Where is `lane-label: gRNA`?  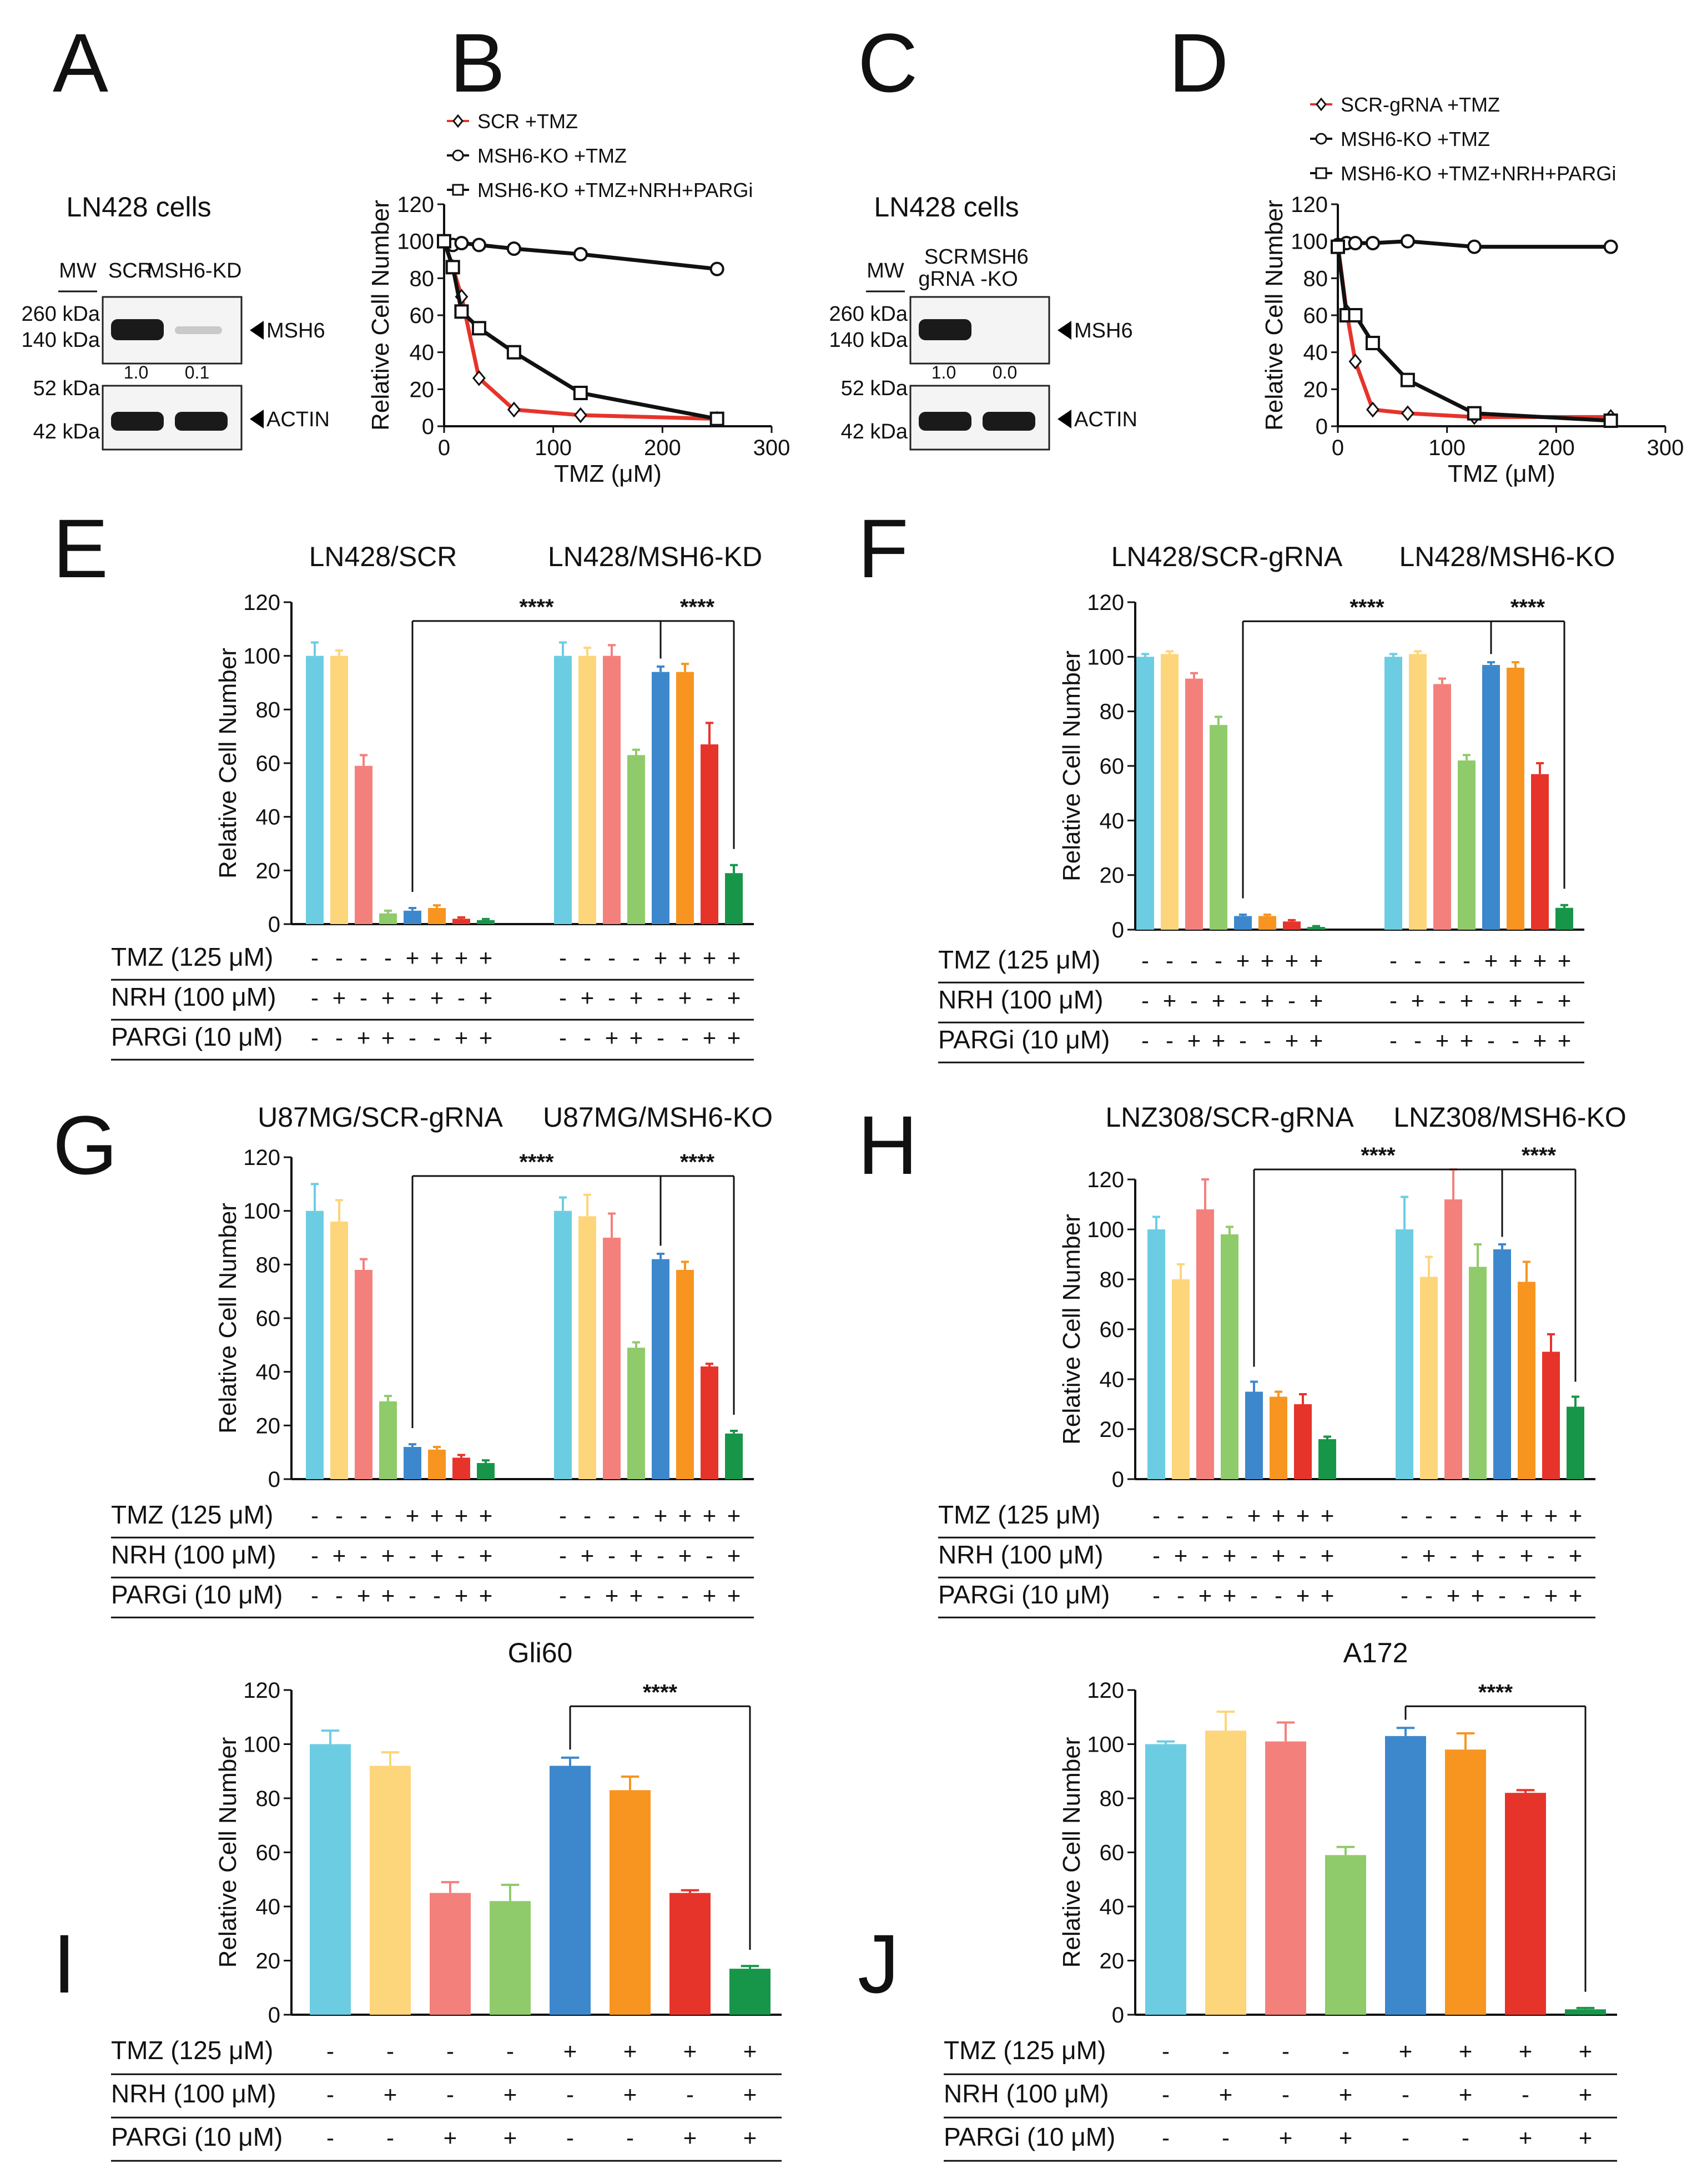
lane-label: gRNA is located at coordinates (947, 279).